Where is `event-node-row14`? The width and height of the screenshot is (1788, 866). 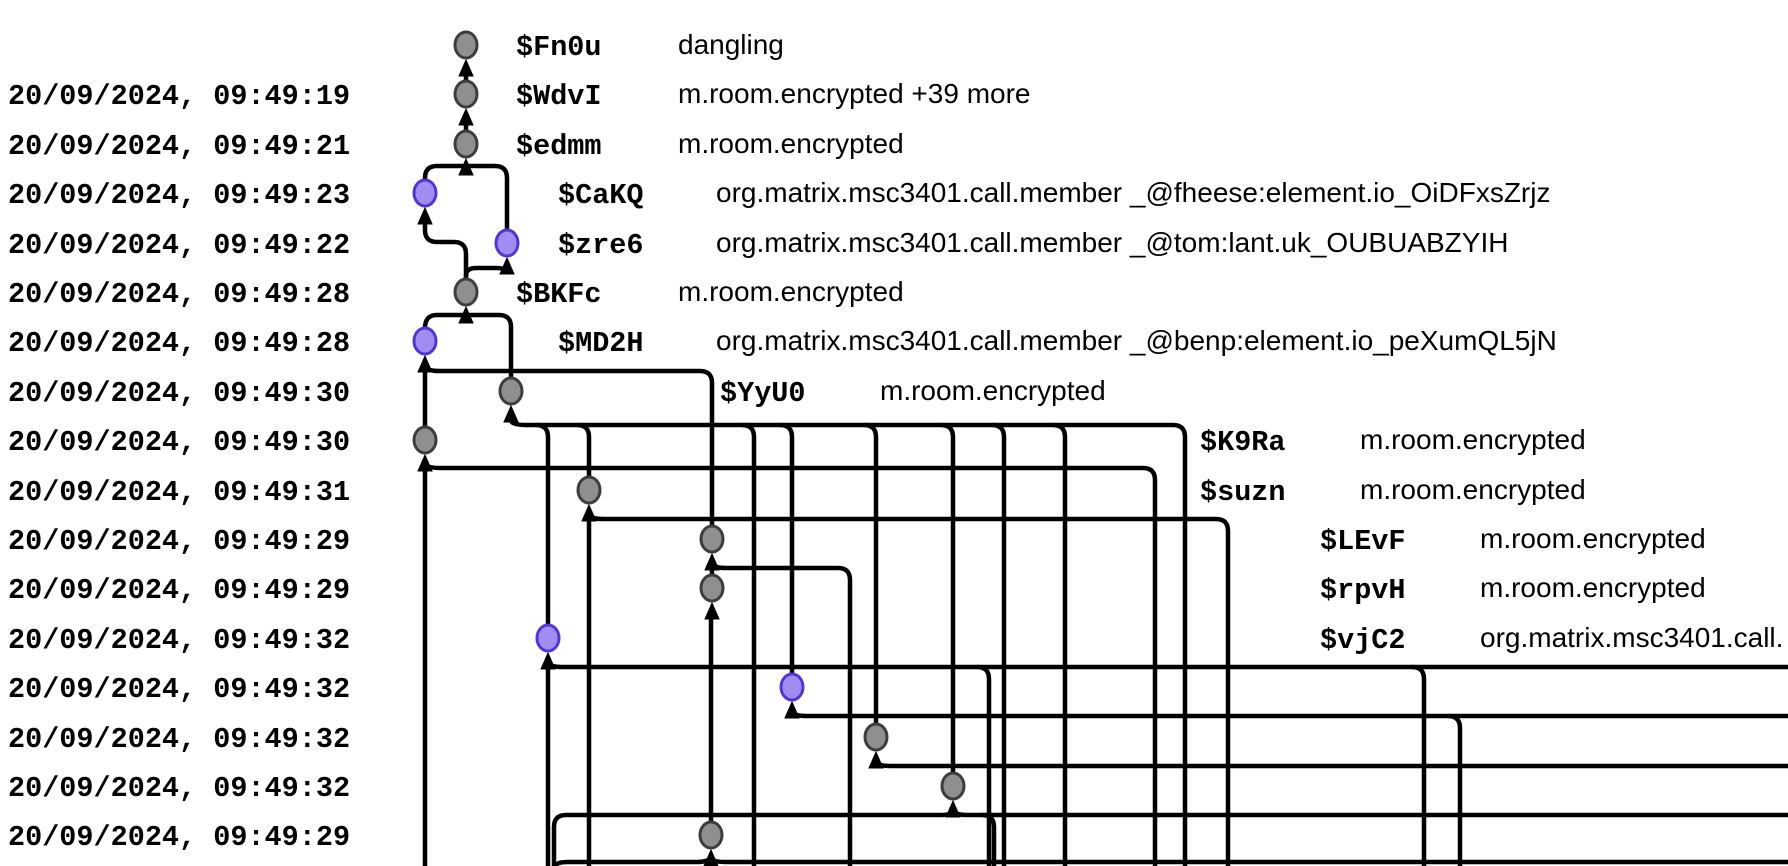
event-node-row14 is located at coordinates (876, 737).